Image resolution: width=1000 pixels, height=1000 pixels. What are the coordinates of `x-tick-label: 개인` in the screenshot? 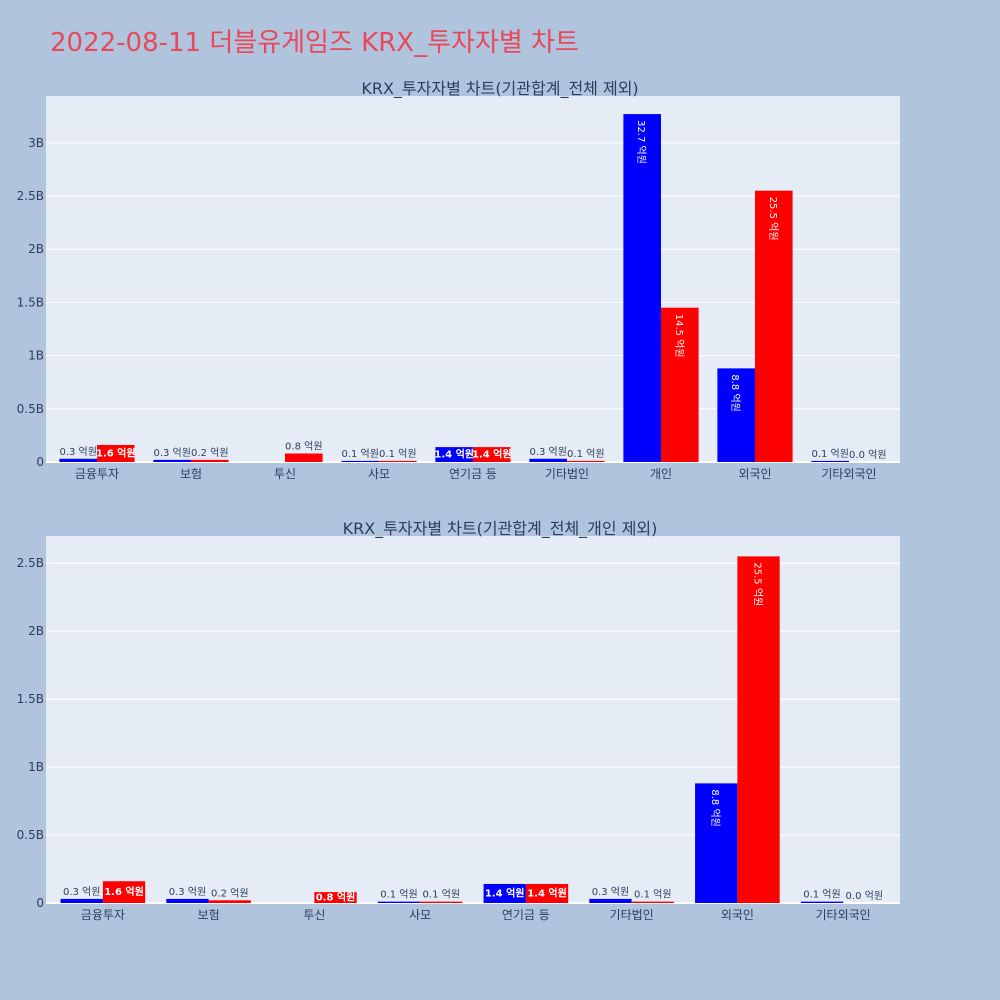 It's located at (661, 474).